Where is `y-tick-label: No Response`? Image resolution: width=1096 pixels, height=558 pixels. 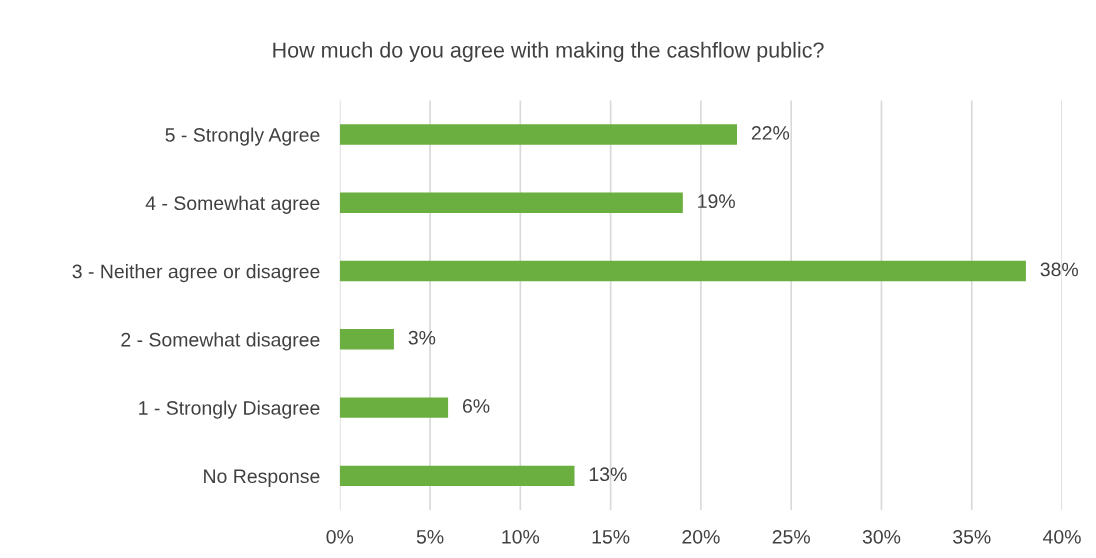
y-tick-label: No Response is located at coordinates (262, 478).